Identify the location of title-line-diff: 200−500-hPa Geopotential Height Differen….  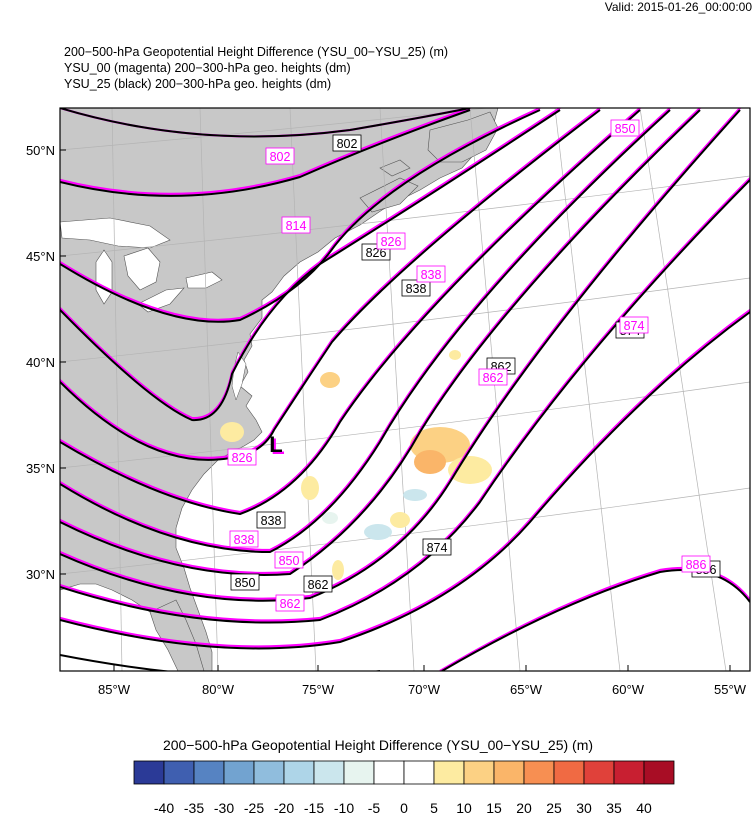
(256, 52).